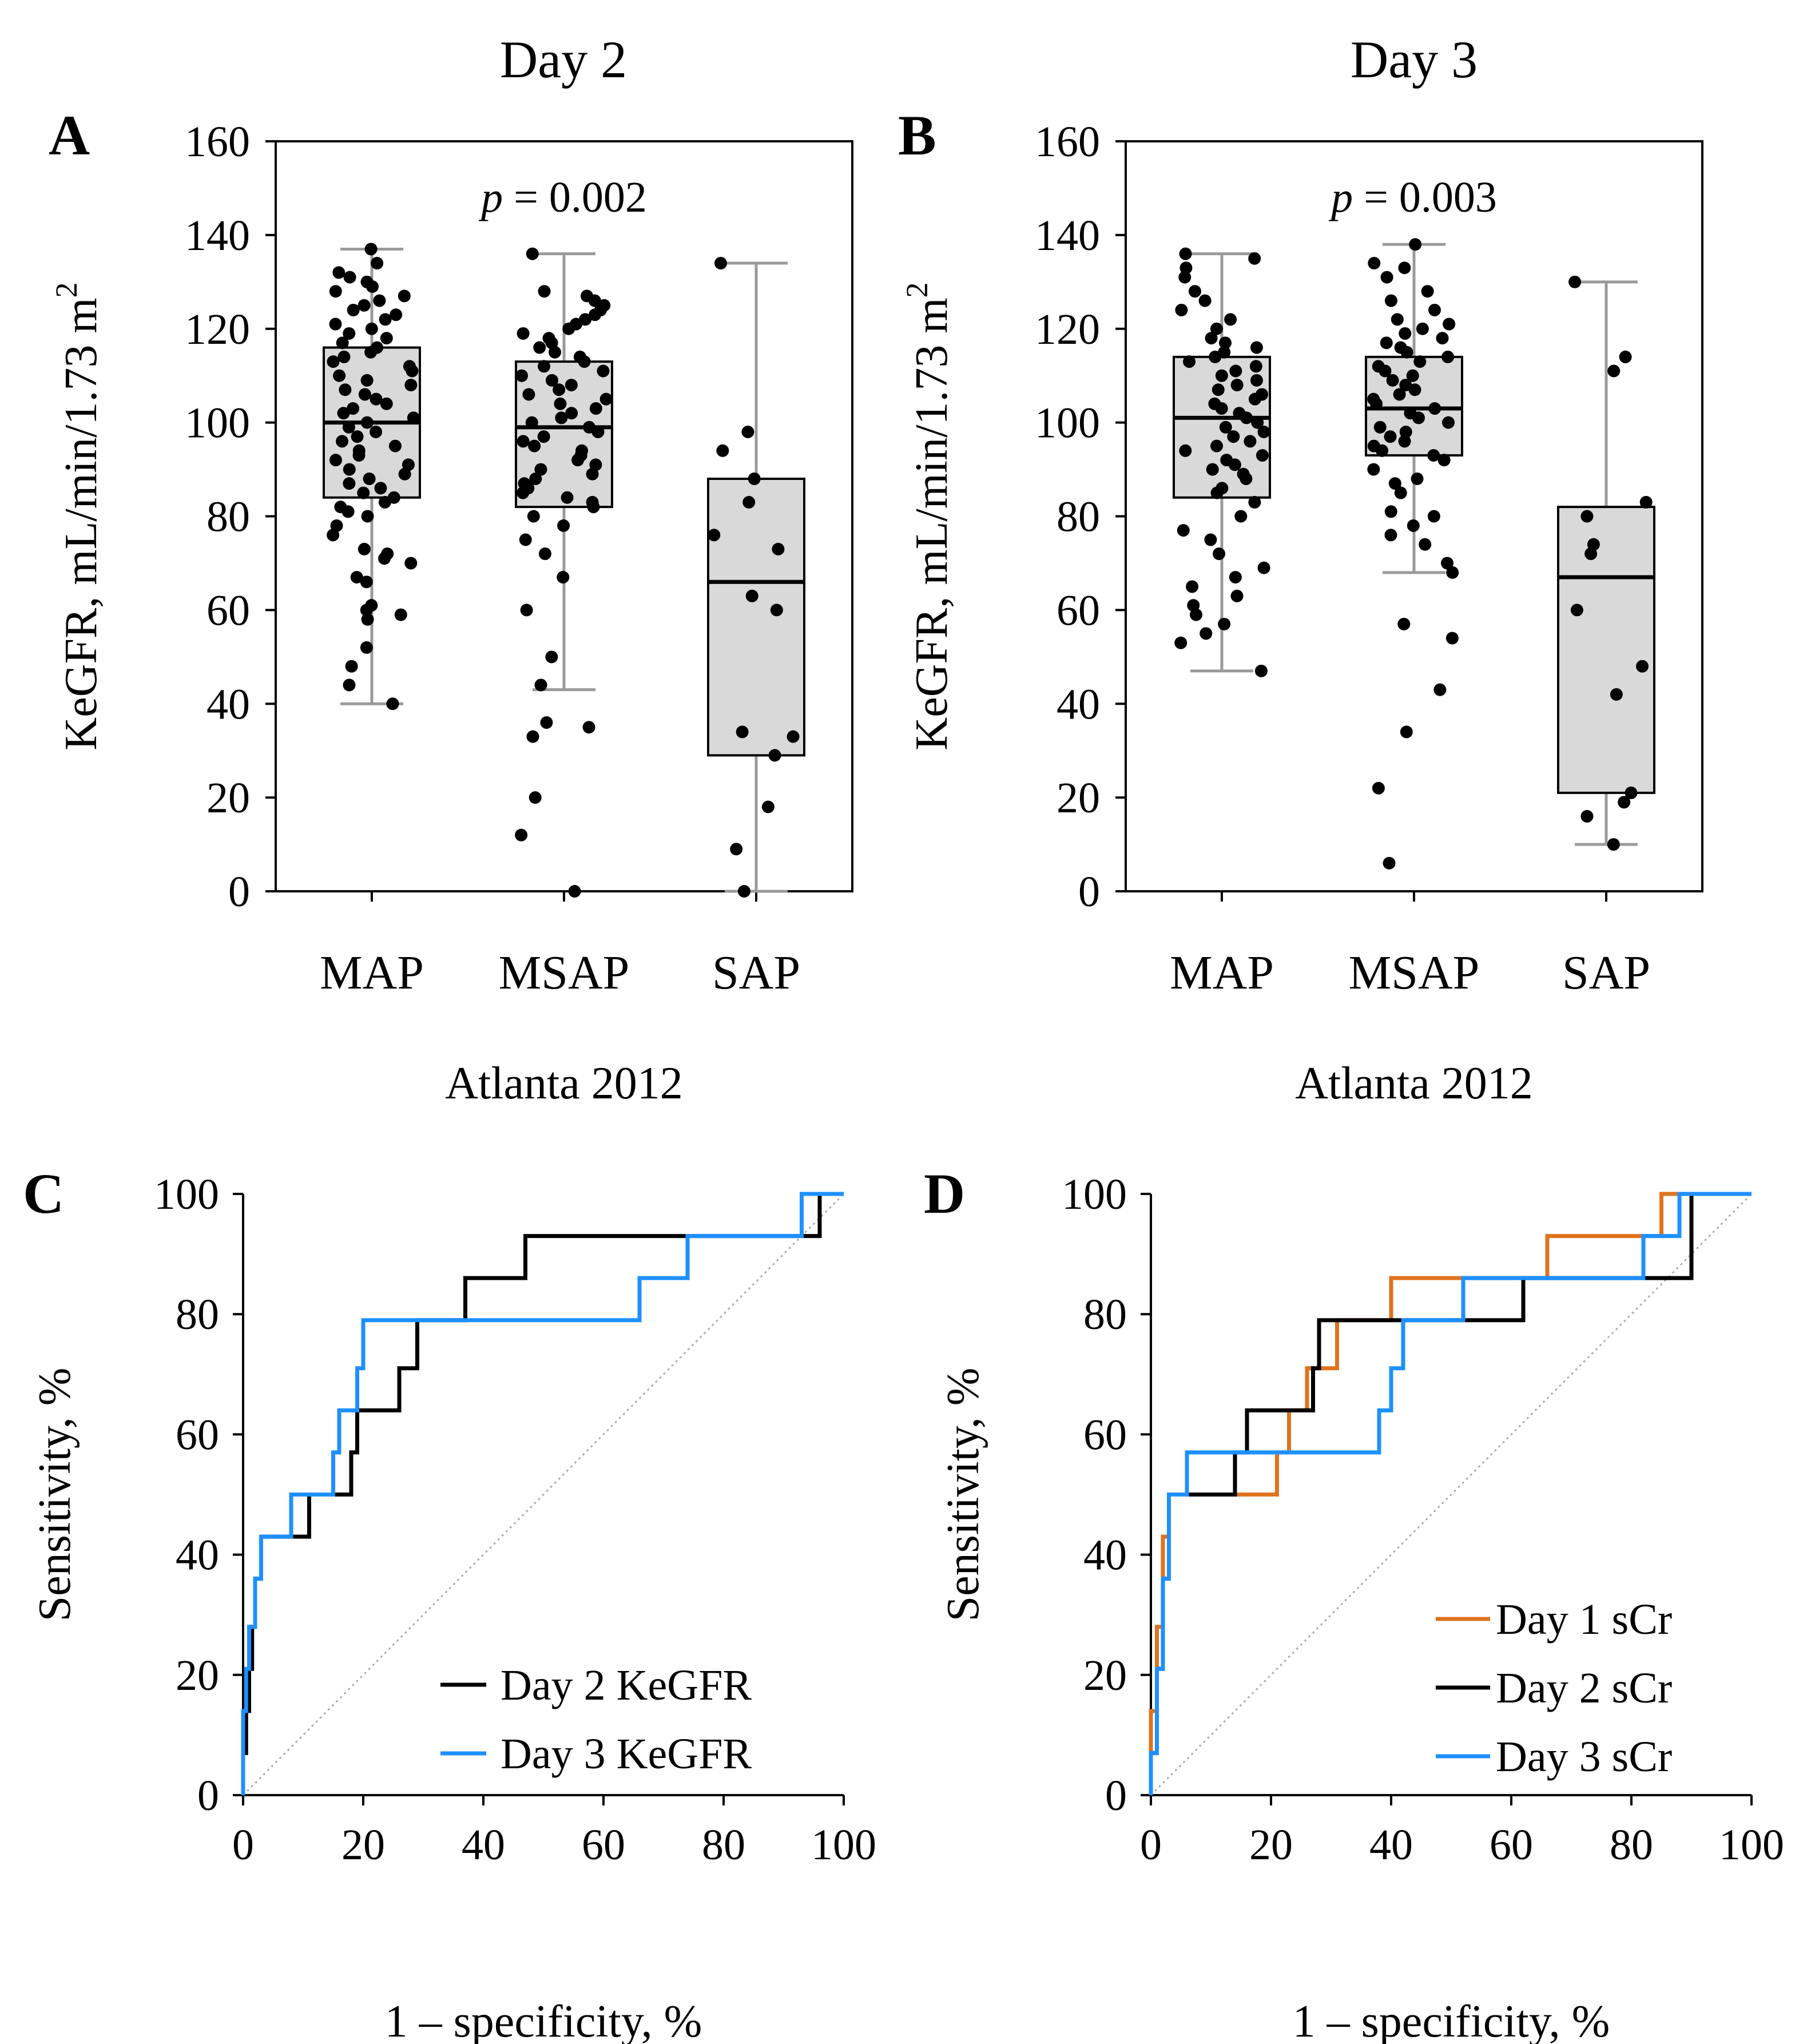  I want to click on x-tick-label: 80, so click(1631, 1845).